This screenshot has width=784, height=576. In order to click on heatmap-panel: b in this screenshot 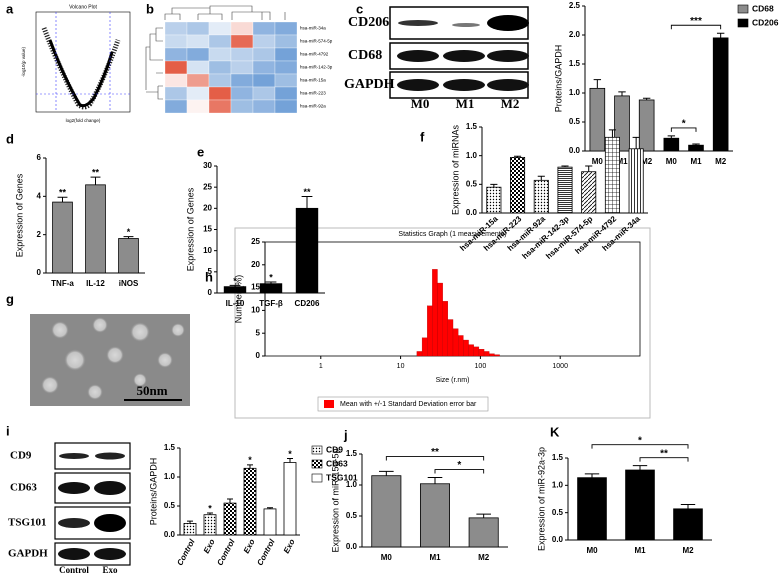, I will do `click(215, 50)`.